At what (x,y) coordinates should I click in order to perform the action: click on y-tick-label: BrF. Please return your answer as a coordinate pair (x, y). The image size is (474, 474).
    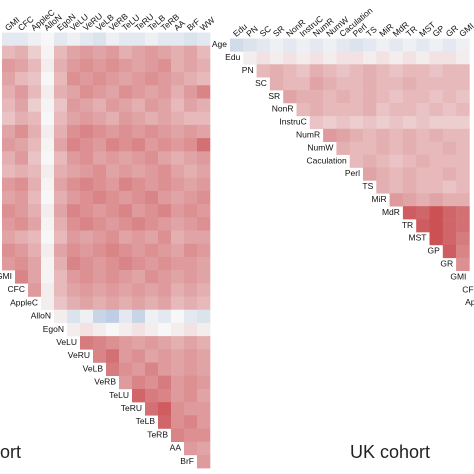
    Looking at the image, I should click on (187, 461).